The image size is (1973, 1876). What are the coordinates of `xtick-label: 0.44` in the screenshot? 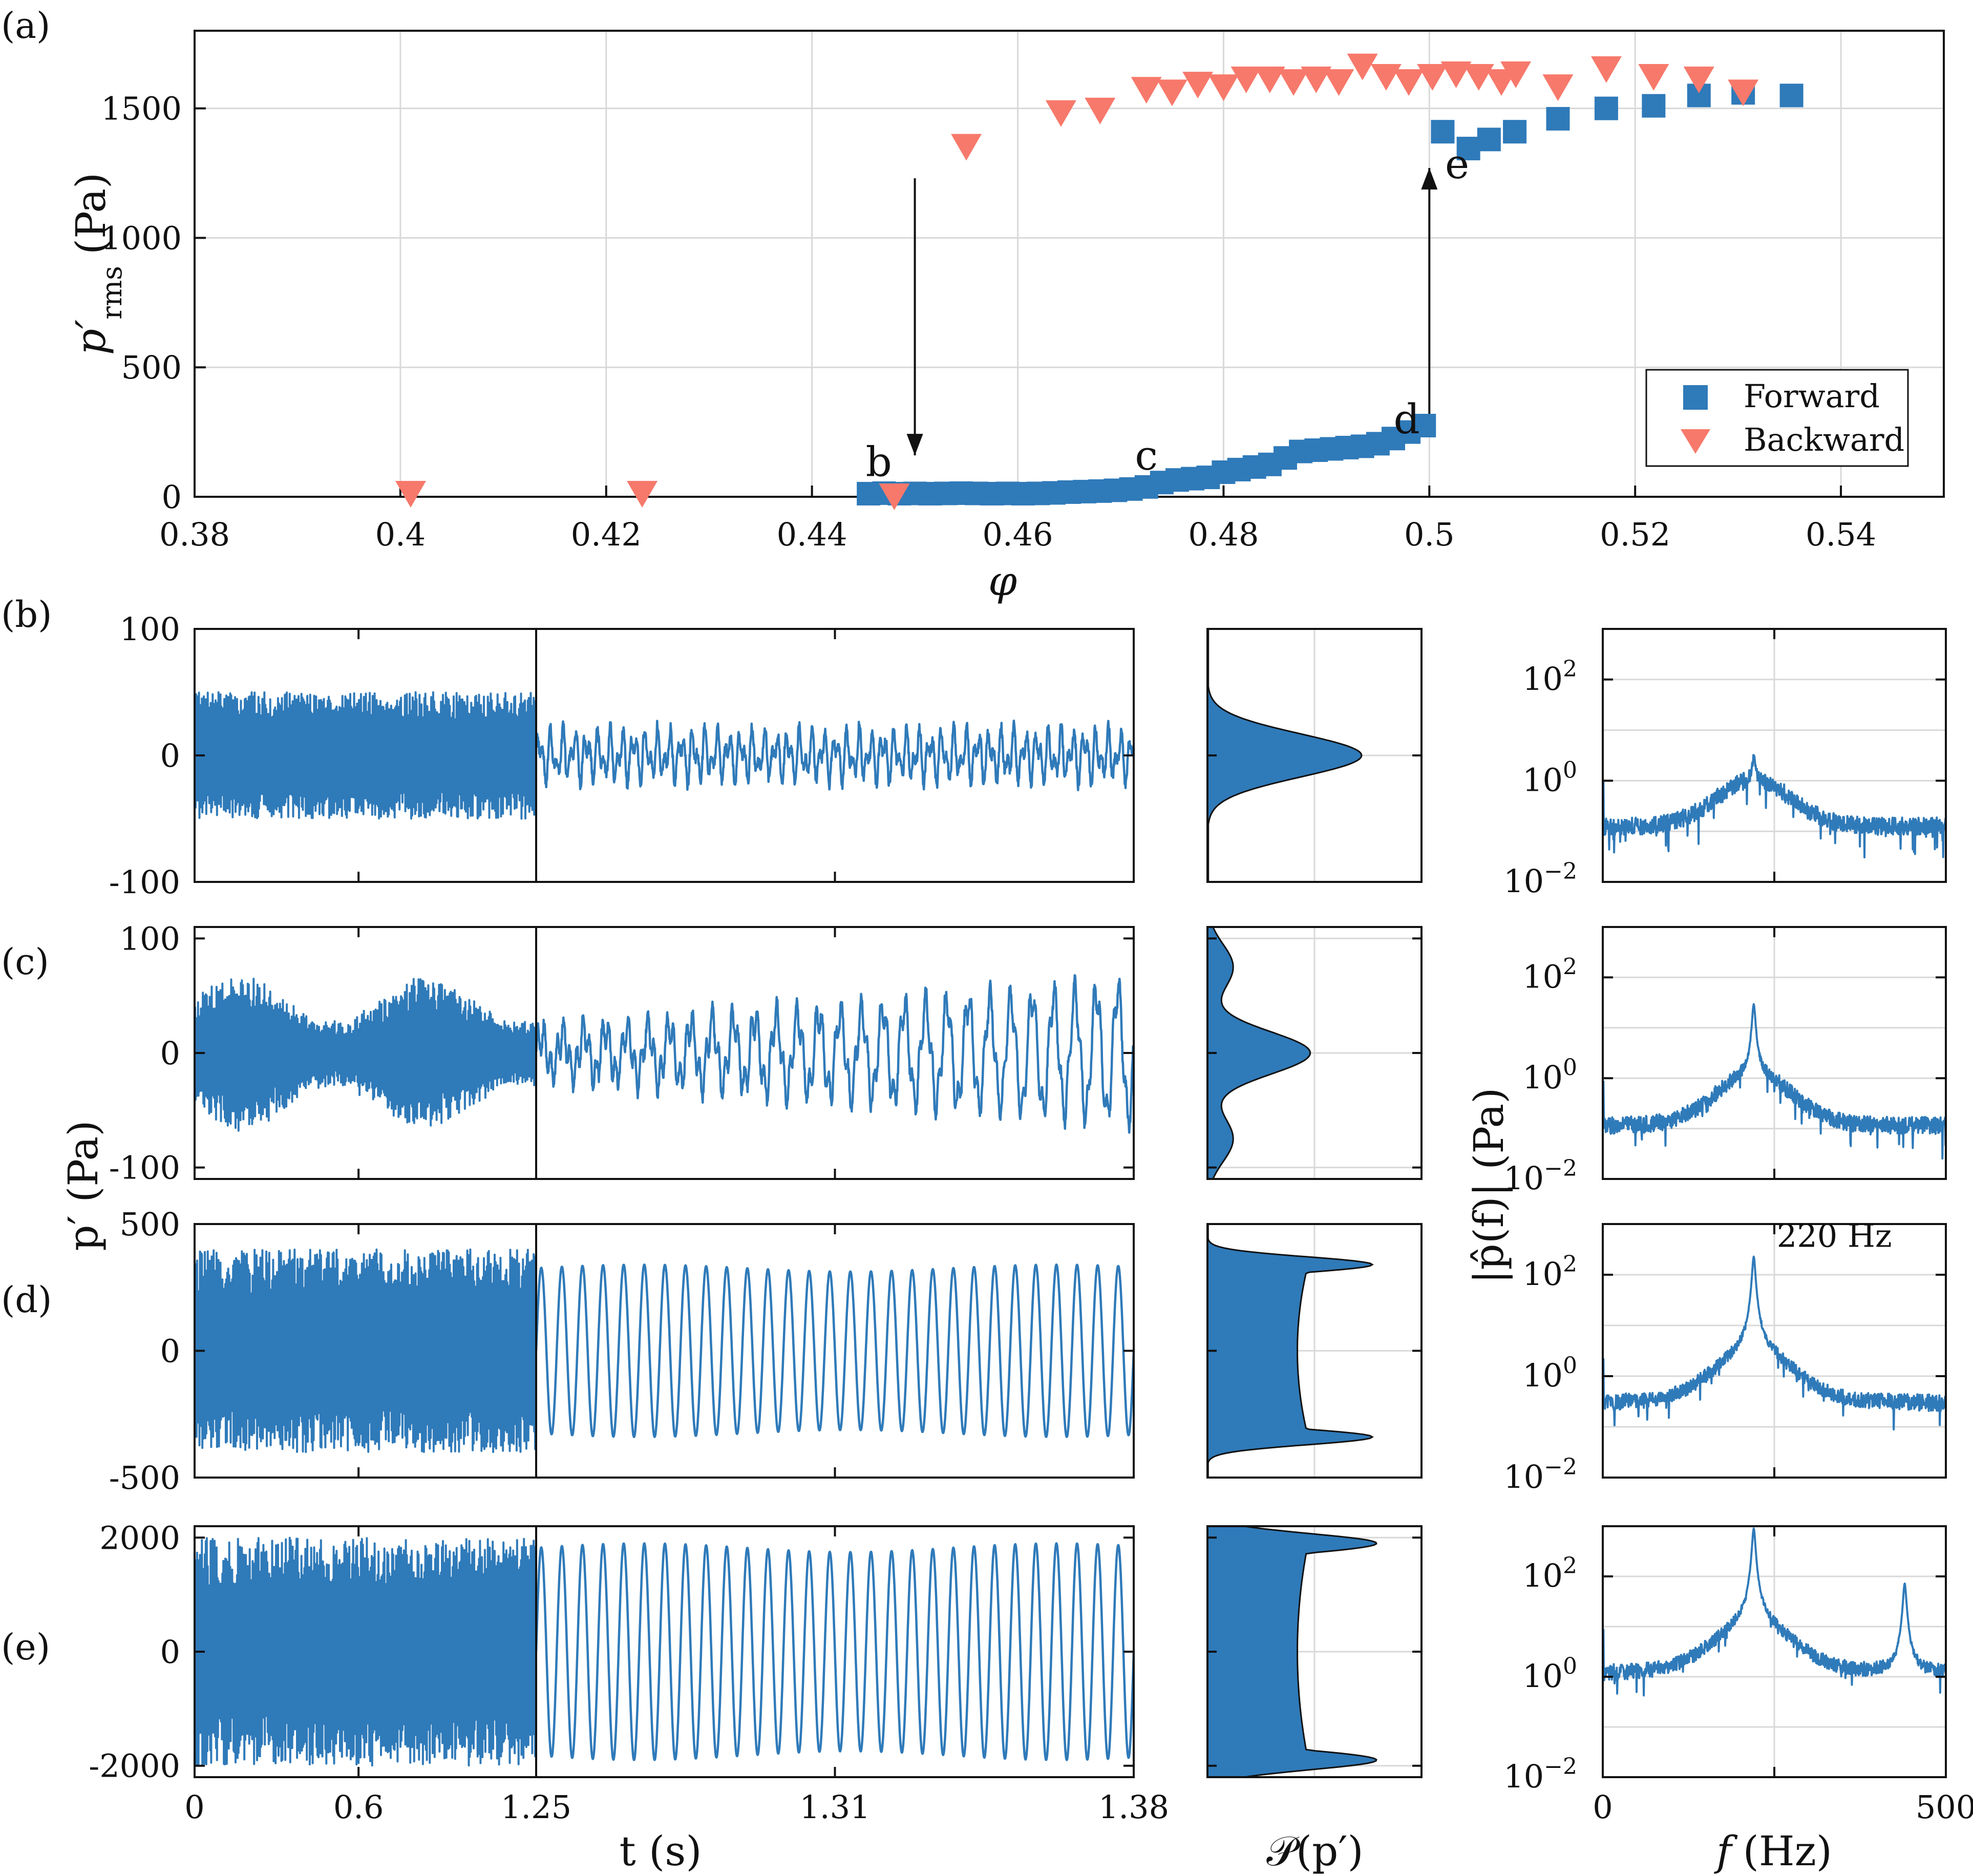 It's located at (812, 535).